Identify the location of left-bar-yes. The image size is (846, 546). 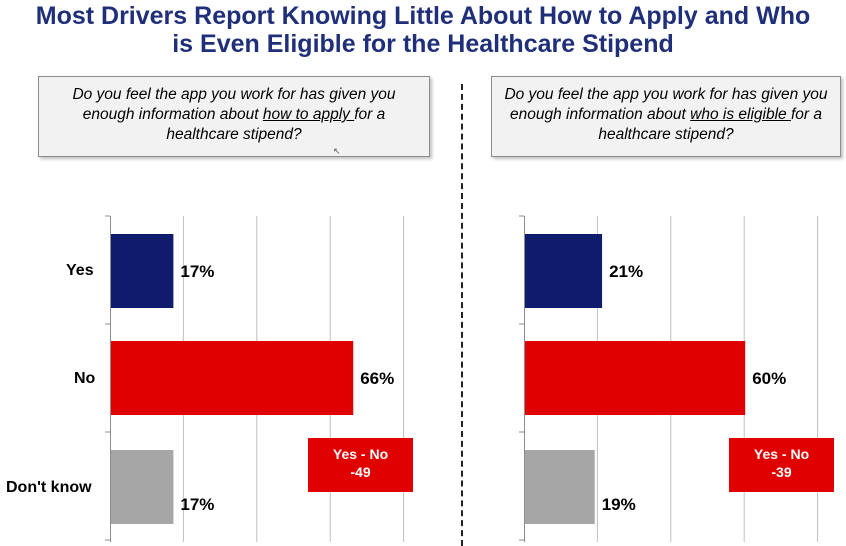
(142, 271).